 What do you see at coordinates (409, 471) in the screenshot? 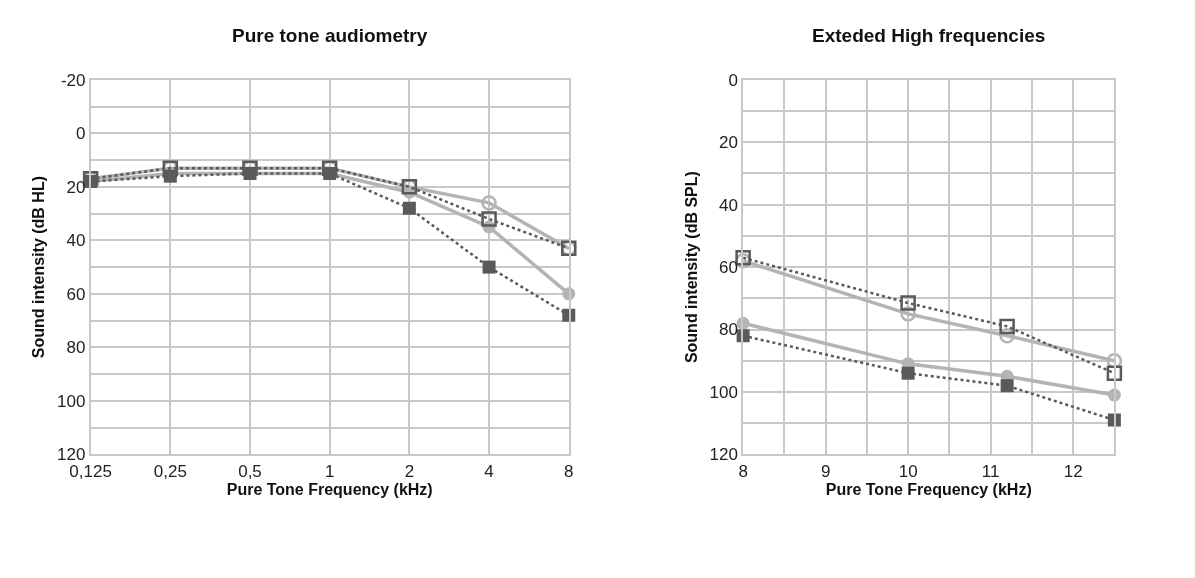
I see `x-tick-label: 2` at bounding box center [409, 471].